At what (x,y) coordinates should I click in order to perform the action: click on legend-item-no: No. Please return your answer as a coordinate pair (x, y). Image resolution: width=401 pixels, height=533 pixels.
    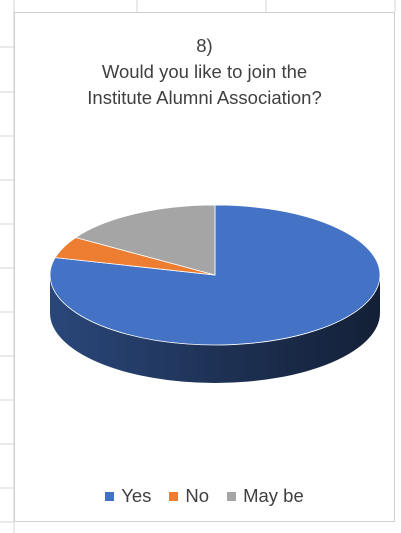
    Looking at the image, I should click on (189, 496).